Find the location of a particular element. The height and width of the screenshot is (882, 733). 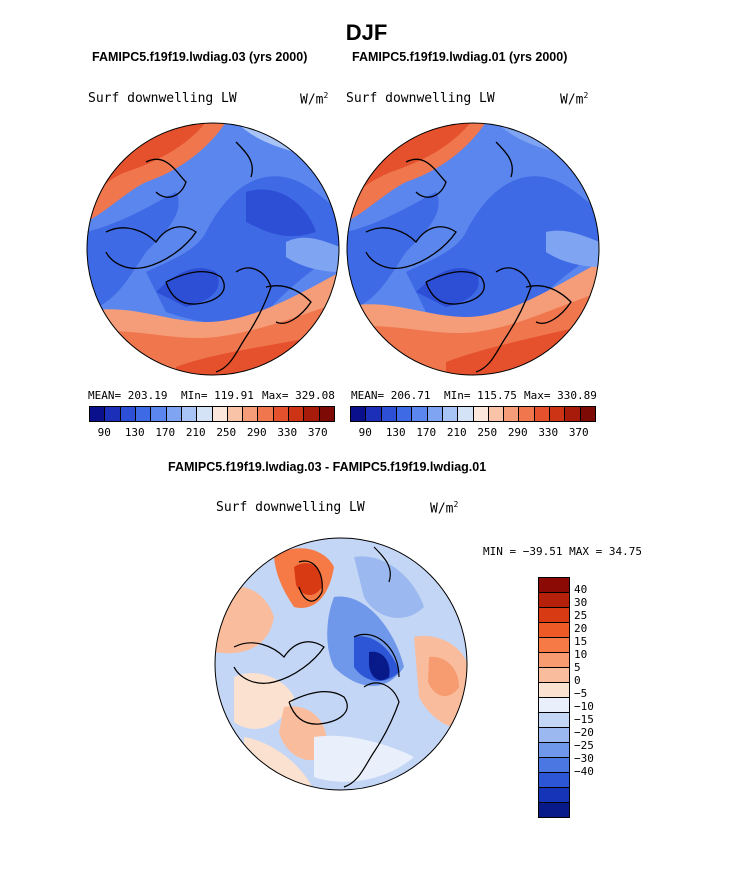

right-max: Max= 330.89 is located at coordinates (560, 395).